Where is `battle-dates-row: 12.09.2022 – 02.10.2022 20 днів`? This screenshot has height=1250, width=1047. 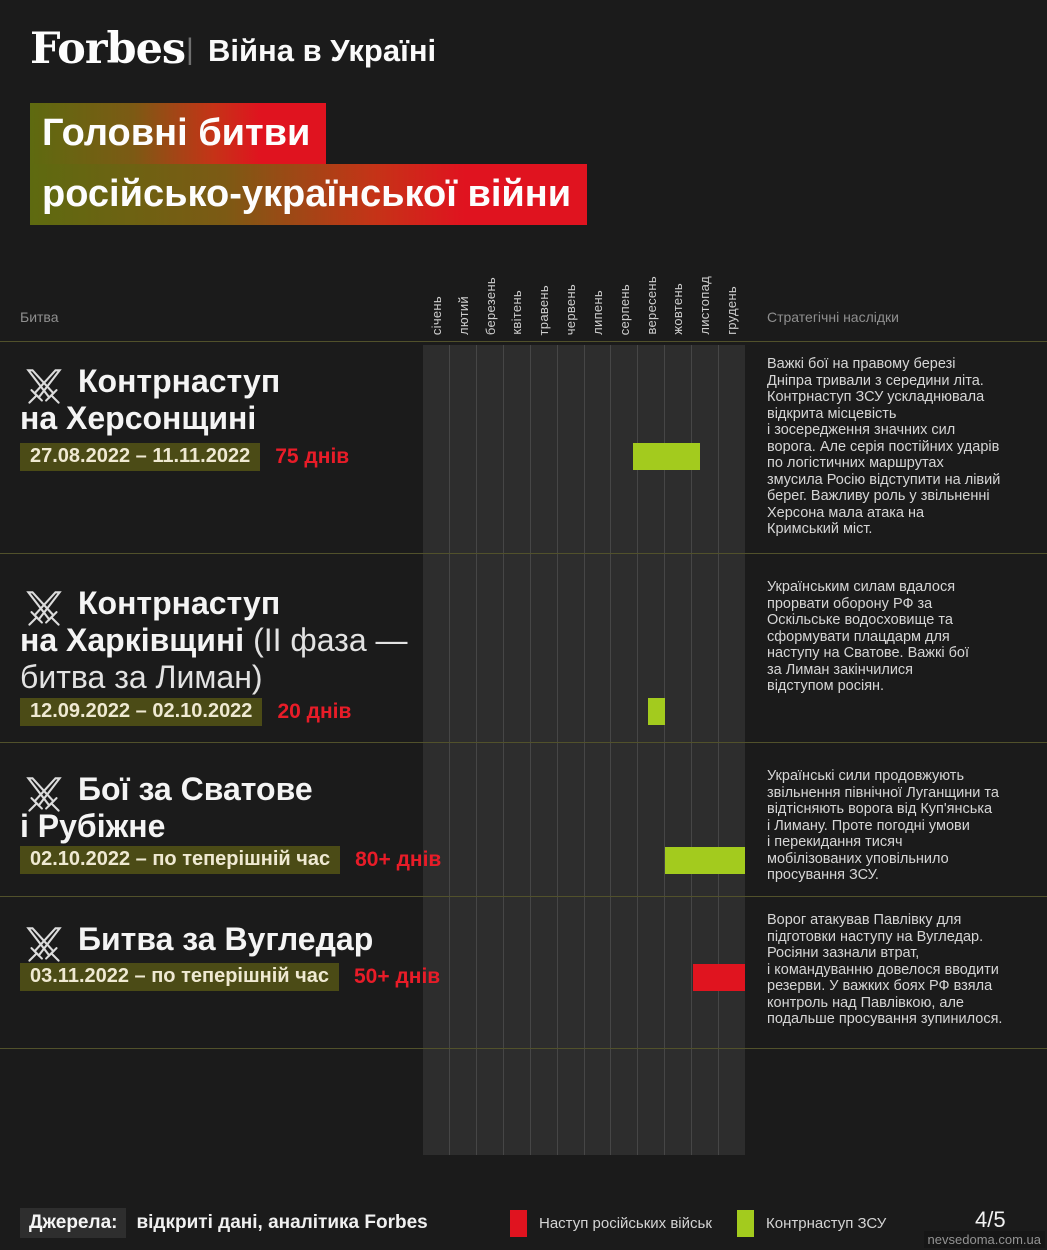
battle-dates-row: 12.09.2022 – 02.10.2022 20 днів is located at coordinates (185, 712).